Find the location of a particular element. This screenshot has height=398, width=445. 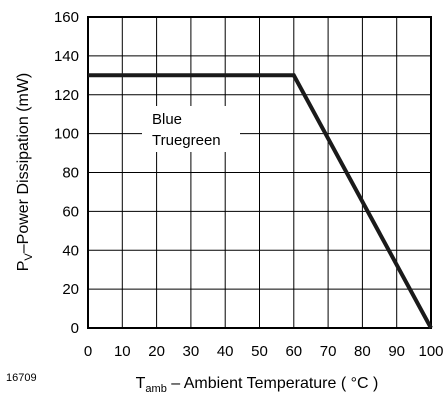

x-tick-label: 0 is located at coordinates (88, 351).